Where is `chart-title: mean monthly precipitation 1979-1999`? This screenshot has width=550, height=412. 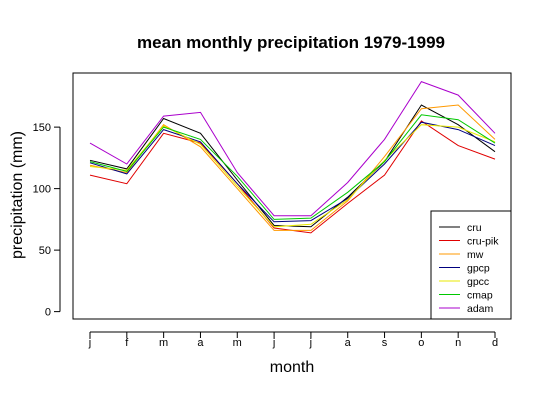
chart-title: mean monthly precipitation 1979-1999 is located at coordinates (291, 42).